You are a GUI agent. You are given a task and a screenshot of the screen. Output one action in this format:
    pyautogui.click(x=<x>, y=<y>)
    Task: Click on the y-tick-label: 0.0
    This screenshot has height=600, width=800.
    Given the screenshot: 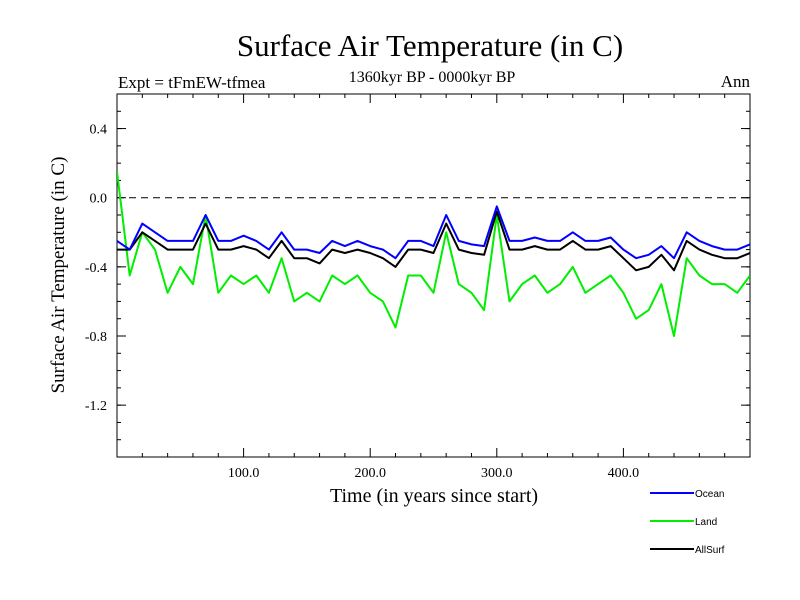 What is the action you would take?
    pyautogui.click(x=99, y=199)
    